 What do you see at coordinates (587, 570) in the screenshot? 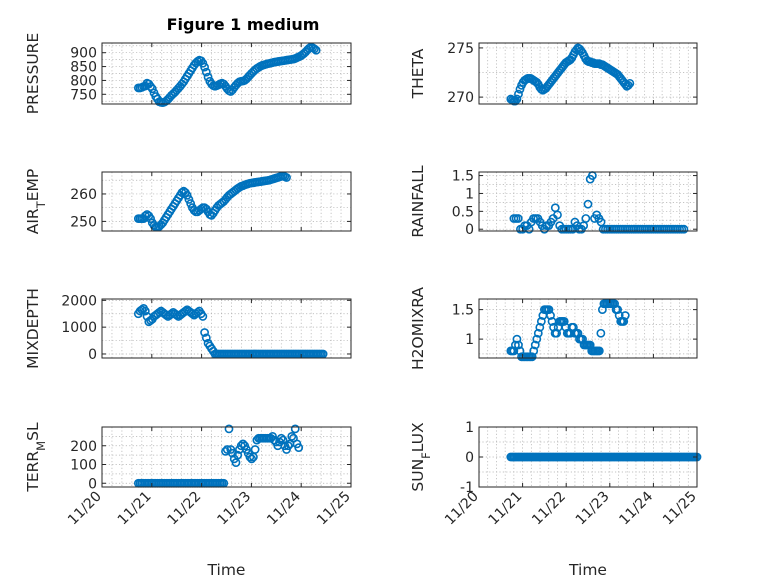
I see `x-axis-label: Time` at bounding box center [587, 570].